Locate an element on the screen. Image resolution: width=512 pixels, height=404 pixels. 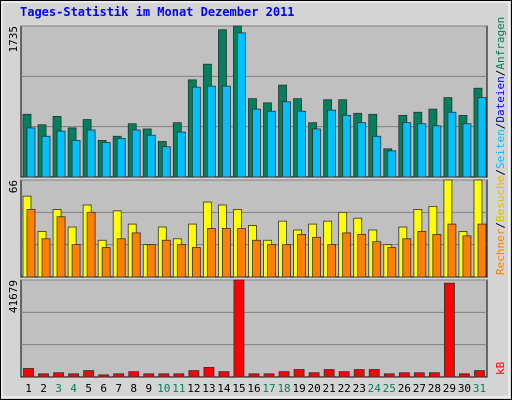
x-tick-label: 16 is located at coordinates (253, 388).